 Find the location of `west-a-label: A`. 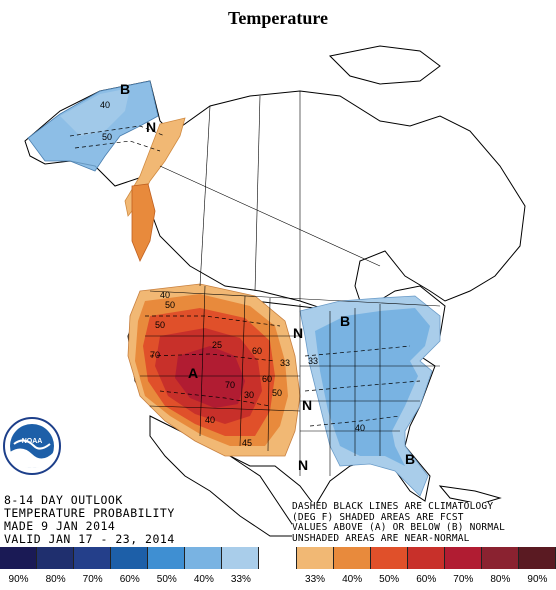

west-a-label: A is located at coordinates (193, 373).